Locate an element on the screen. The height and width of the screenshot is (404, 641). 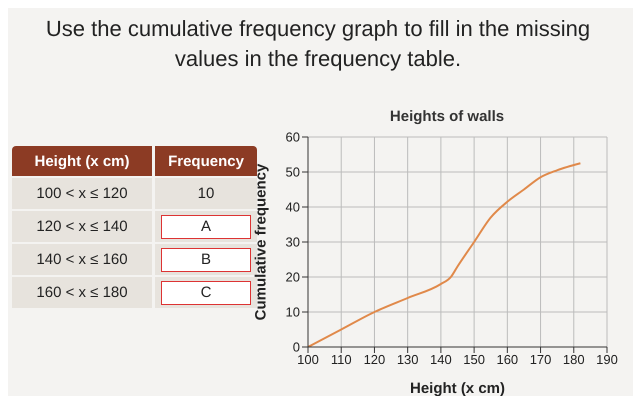
text: 10 is located at coordinates (206, 193).